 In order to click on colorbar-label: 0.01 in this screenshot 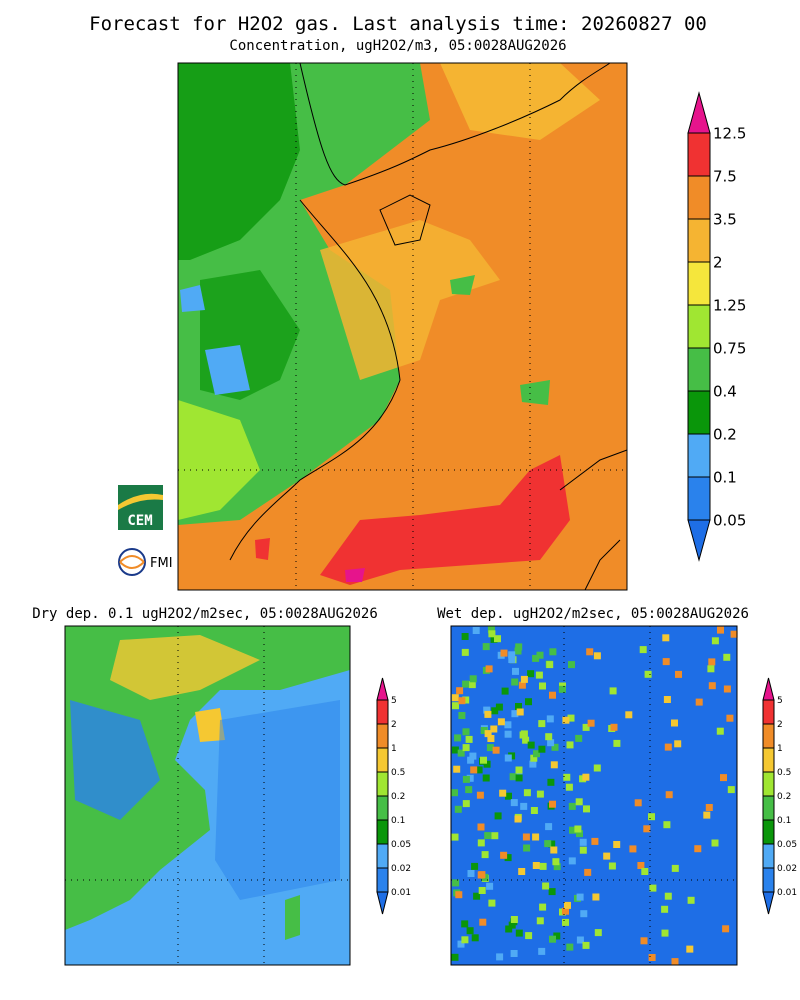, I will do `click(787, 893)`.